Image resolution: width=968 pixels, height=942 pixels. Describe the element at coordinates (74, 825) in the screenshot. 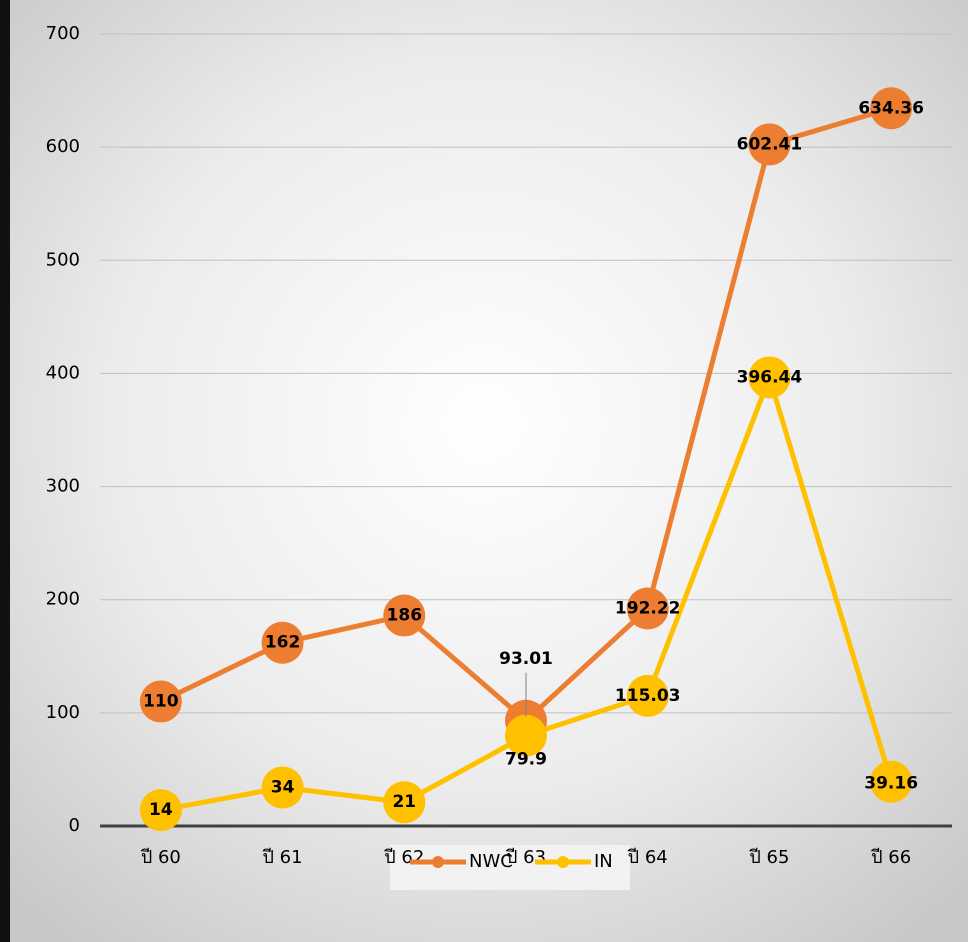

I see `y-tick-label: 0` at that location.